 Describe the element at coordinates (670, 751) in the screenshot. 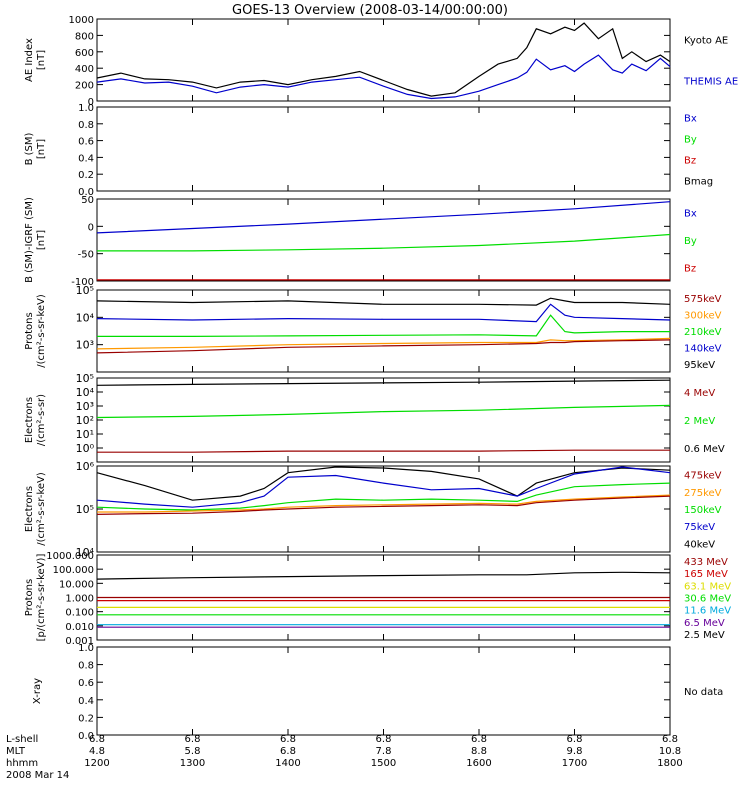

I see `footer-mlt-value: 10.8` at that location.